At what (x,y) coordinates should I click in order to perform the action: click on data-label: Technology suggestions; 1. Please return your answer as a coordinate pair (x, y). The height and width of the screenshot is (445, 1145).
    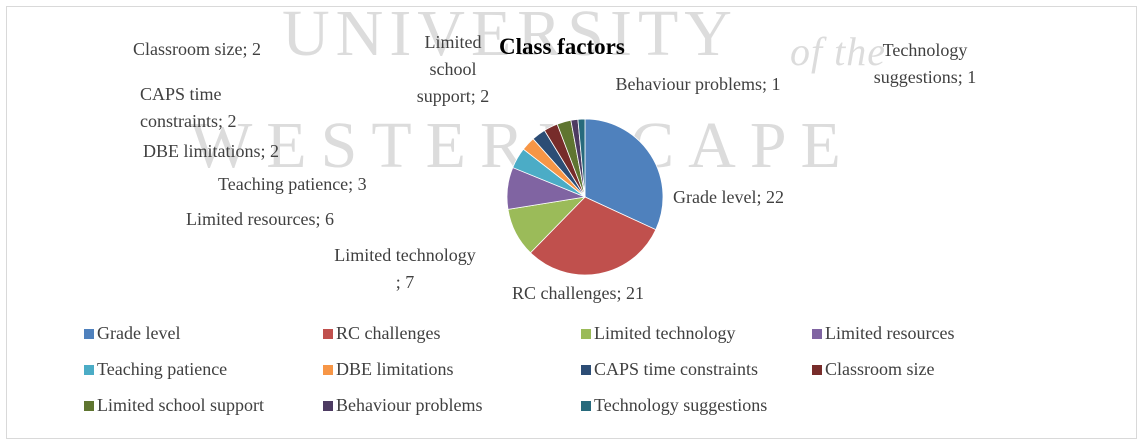
    Looking at the image, I should click on (925, 63).